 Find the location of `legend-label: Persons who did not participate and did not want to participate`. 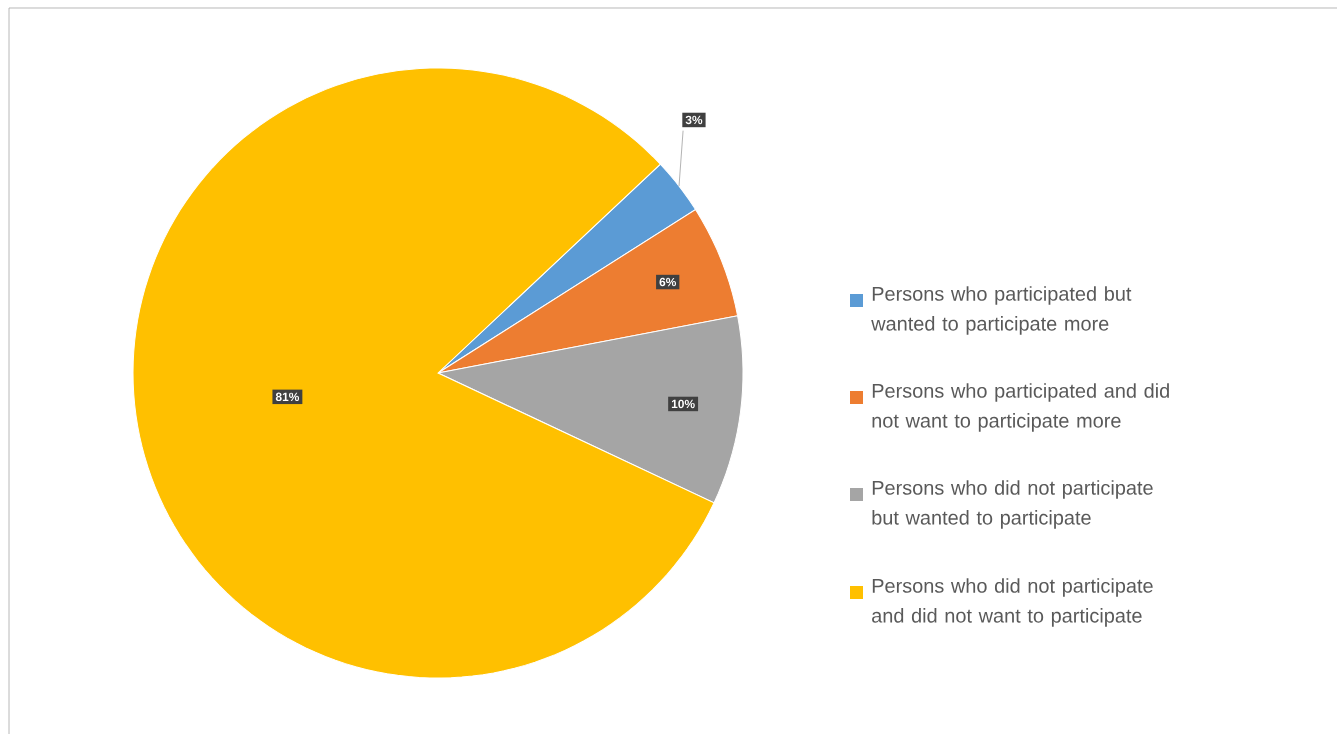

legend-label: Persons who did not participate and did not want to participate is located at coordinates (1012, 602).